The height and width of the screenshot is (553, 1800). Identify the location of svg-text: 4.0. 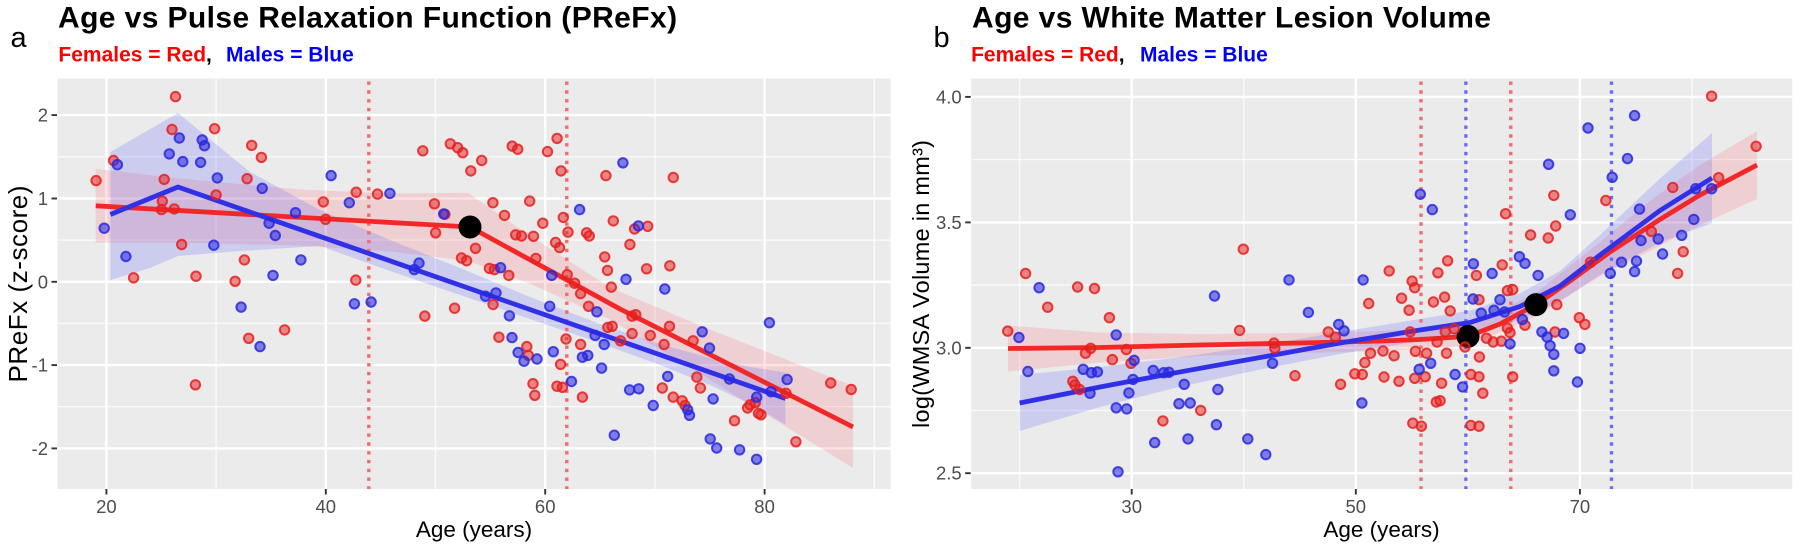
(949, 96).